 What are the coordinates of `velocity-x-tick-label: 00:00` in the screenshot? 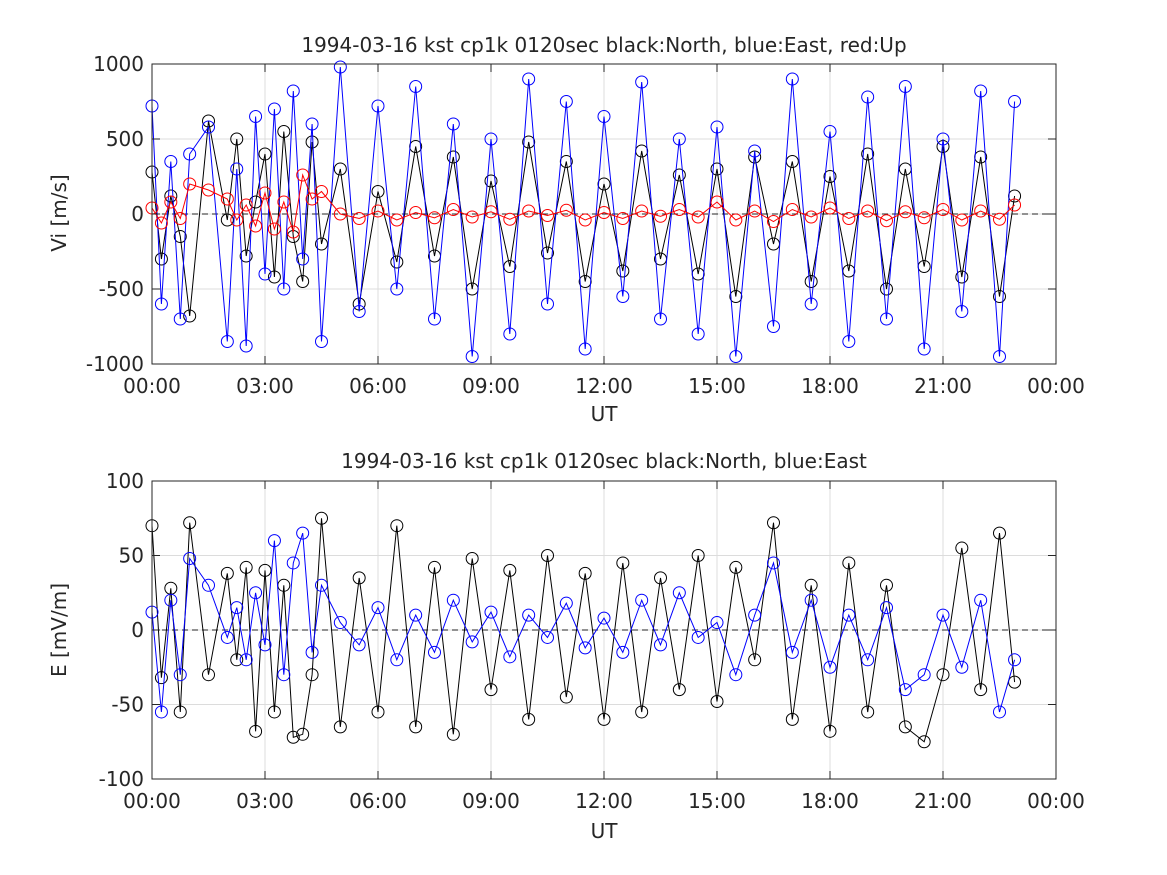 It's located at (1056, 386).